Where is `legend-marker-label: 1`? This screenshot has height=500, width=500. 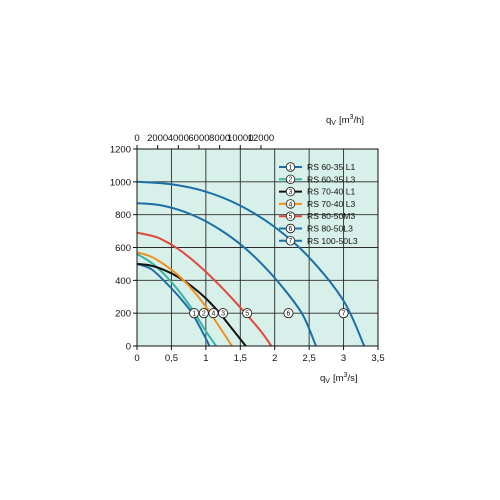
legend-marker-label: 1 is located at coordinates (291, 167).